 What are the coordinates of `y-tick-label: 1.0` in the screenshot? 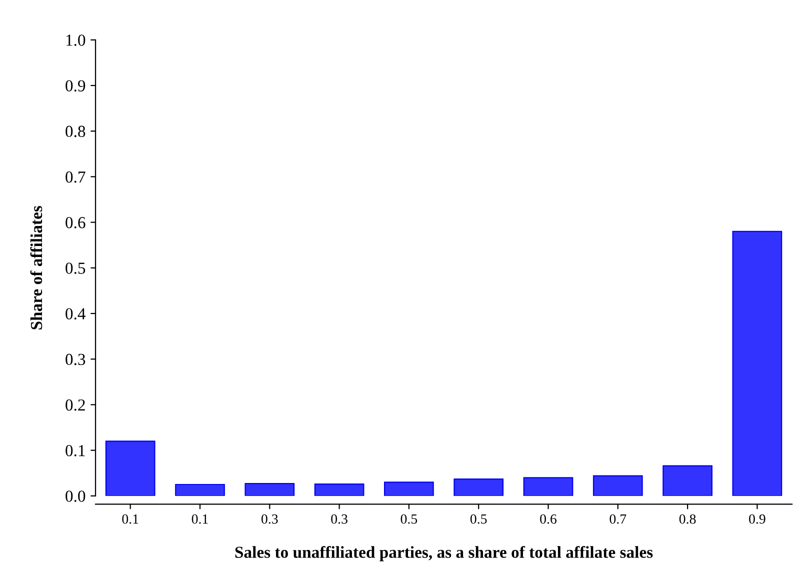 It's located at (76, 40).